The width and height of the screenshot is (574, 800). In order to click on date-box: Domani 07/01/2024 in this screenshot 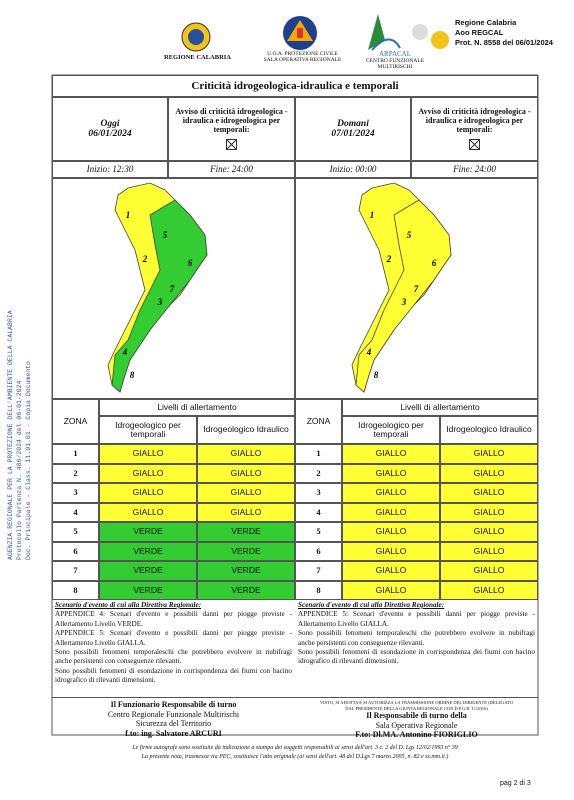, I will do `click(353, 129)`.